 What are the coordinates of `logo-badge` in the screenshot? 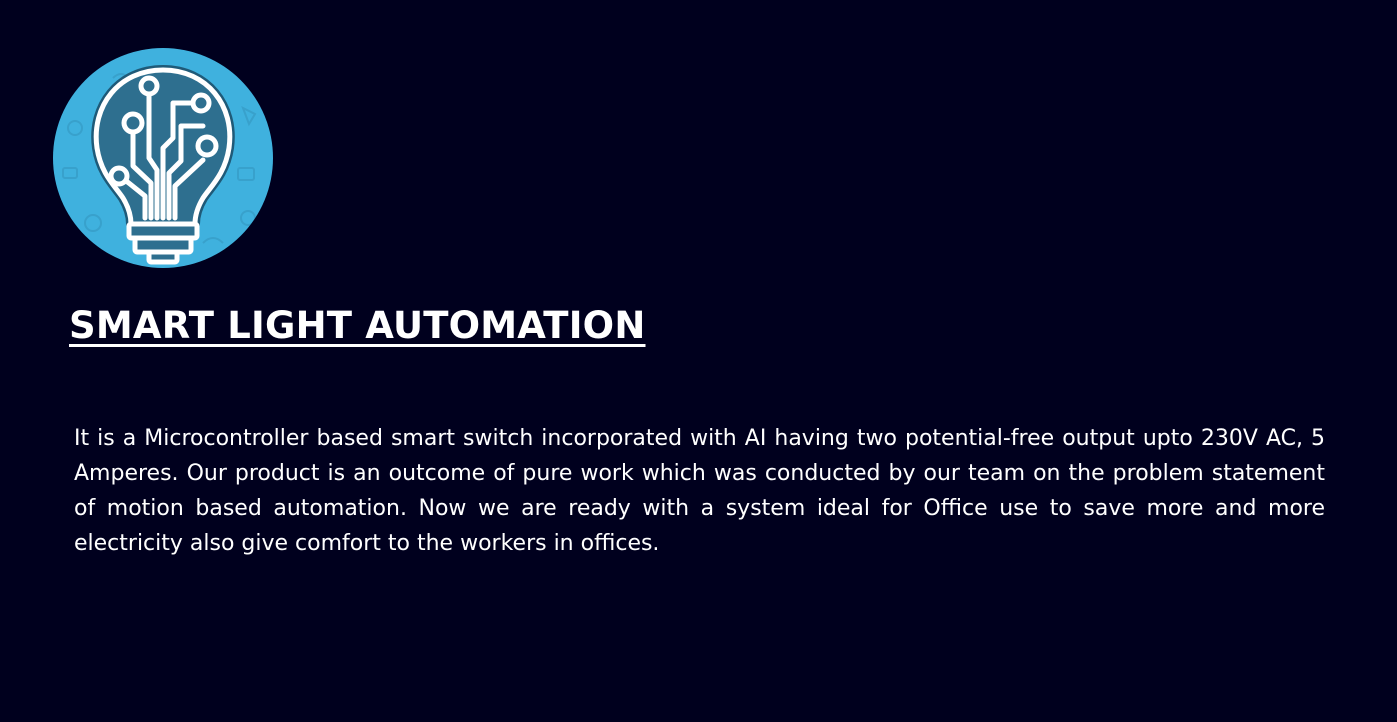 It's located at (163, 158).